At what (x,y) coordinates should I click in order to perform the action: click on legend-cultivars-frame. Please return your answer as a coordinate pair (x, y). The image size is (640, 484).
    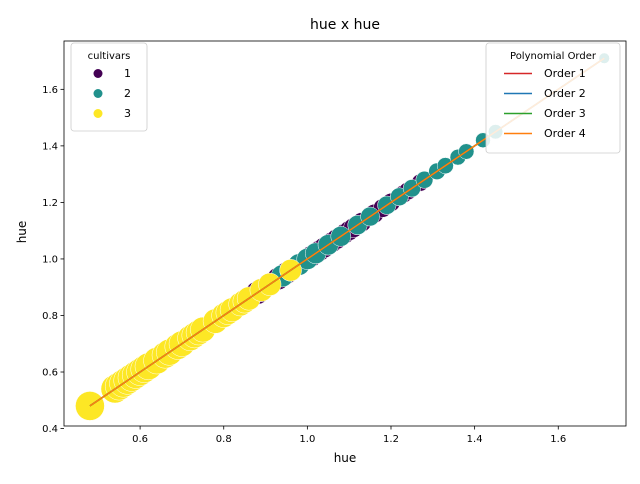
    Looking at the image, I should click on (109, 87).